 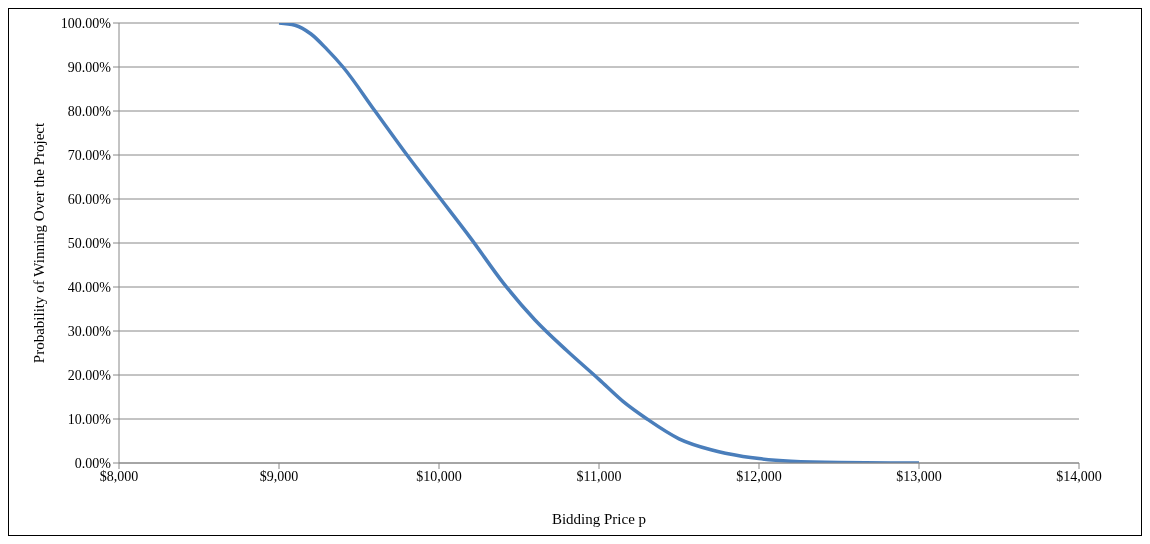 What do you see at coordinates (599, 518) in the screenshot?
I see `x-axis-title: Bidding Price p` at bounding box center [599, 518].